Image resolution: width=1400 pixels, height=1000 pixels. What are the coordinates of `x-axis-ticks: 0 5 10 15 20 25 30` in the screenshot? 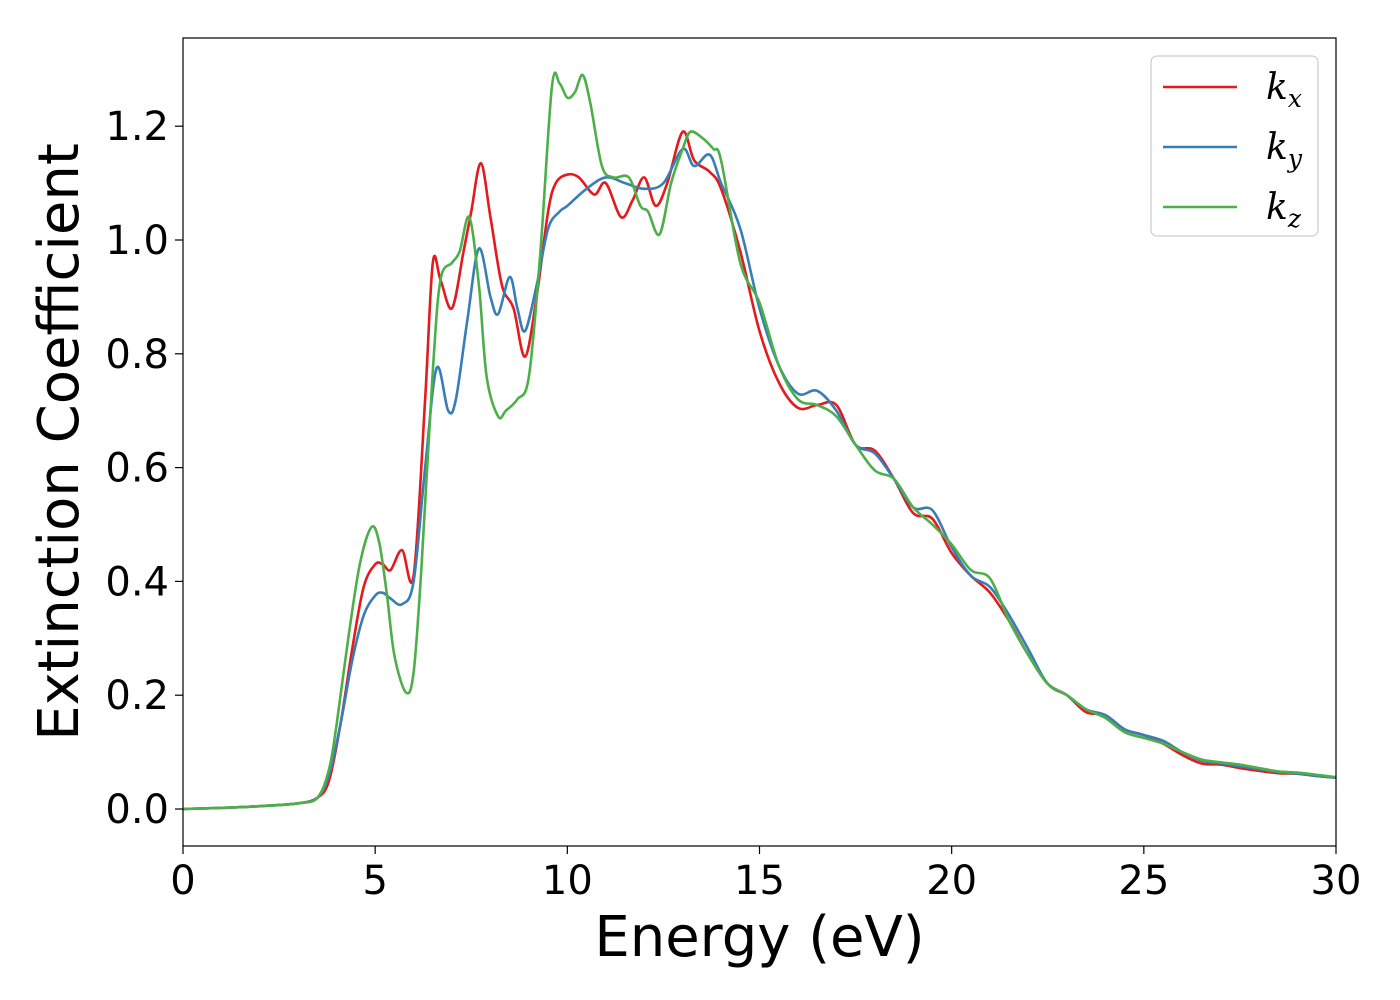 It's located at (765, 875).